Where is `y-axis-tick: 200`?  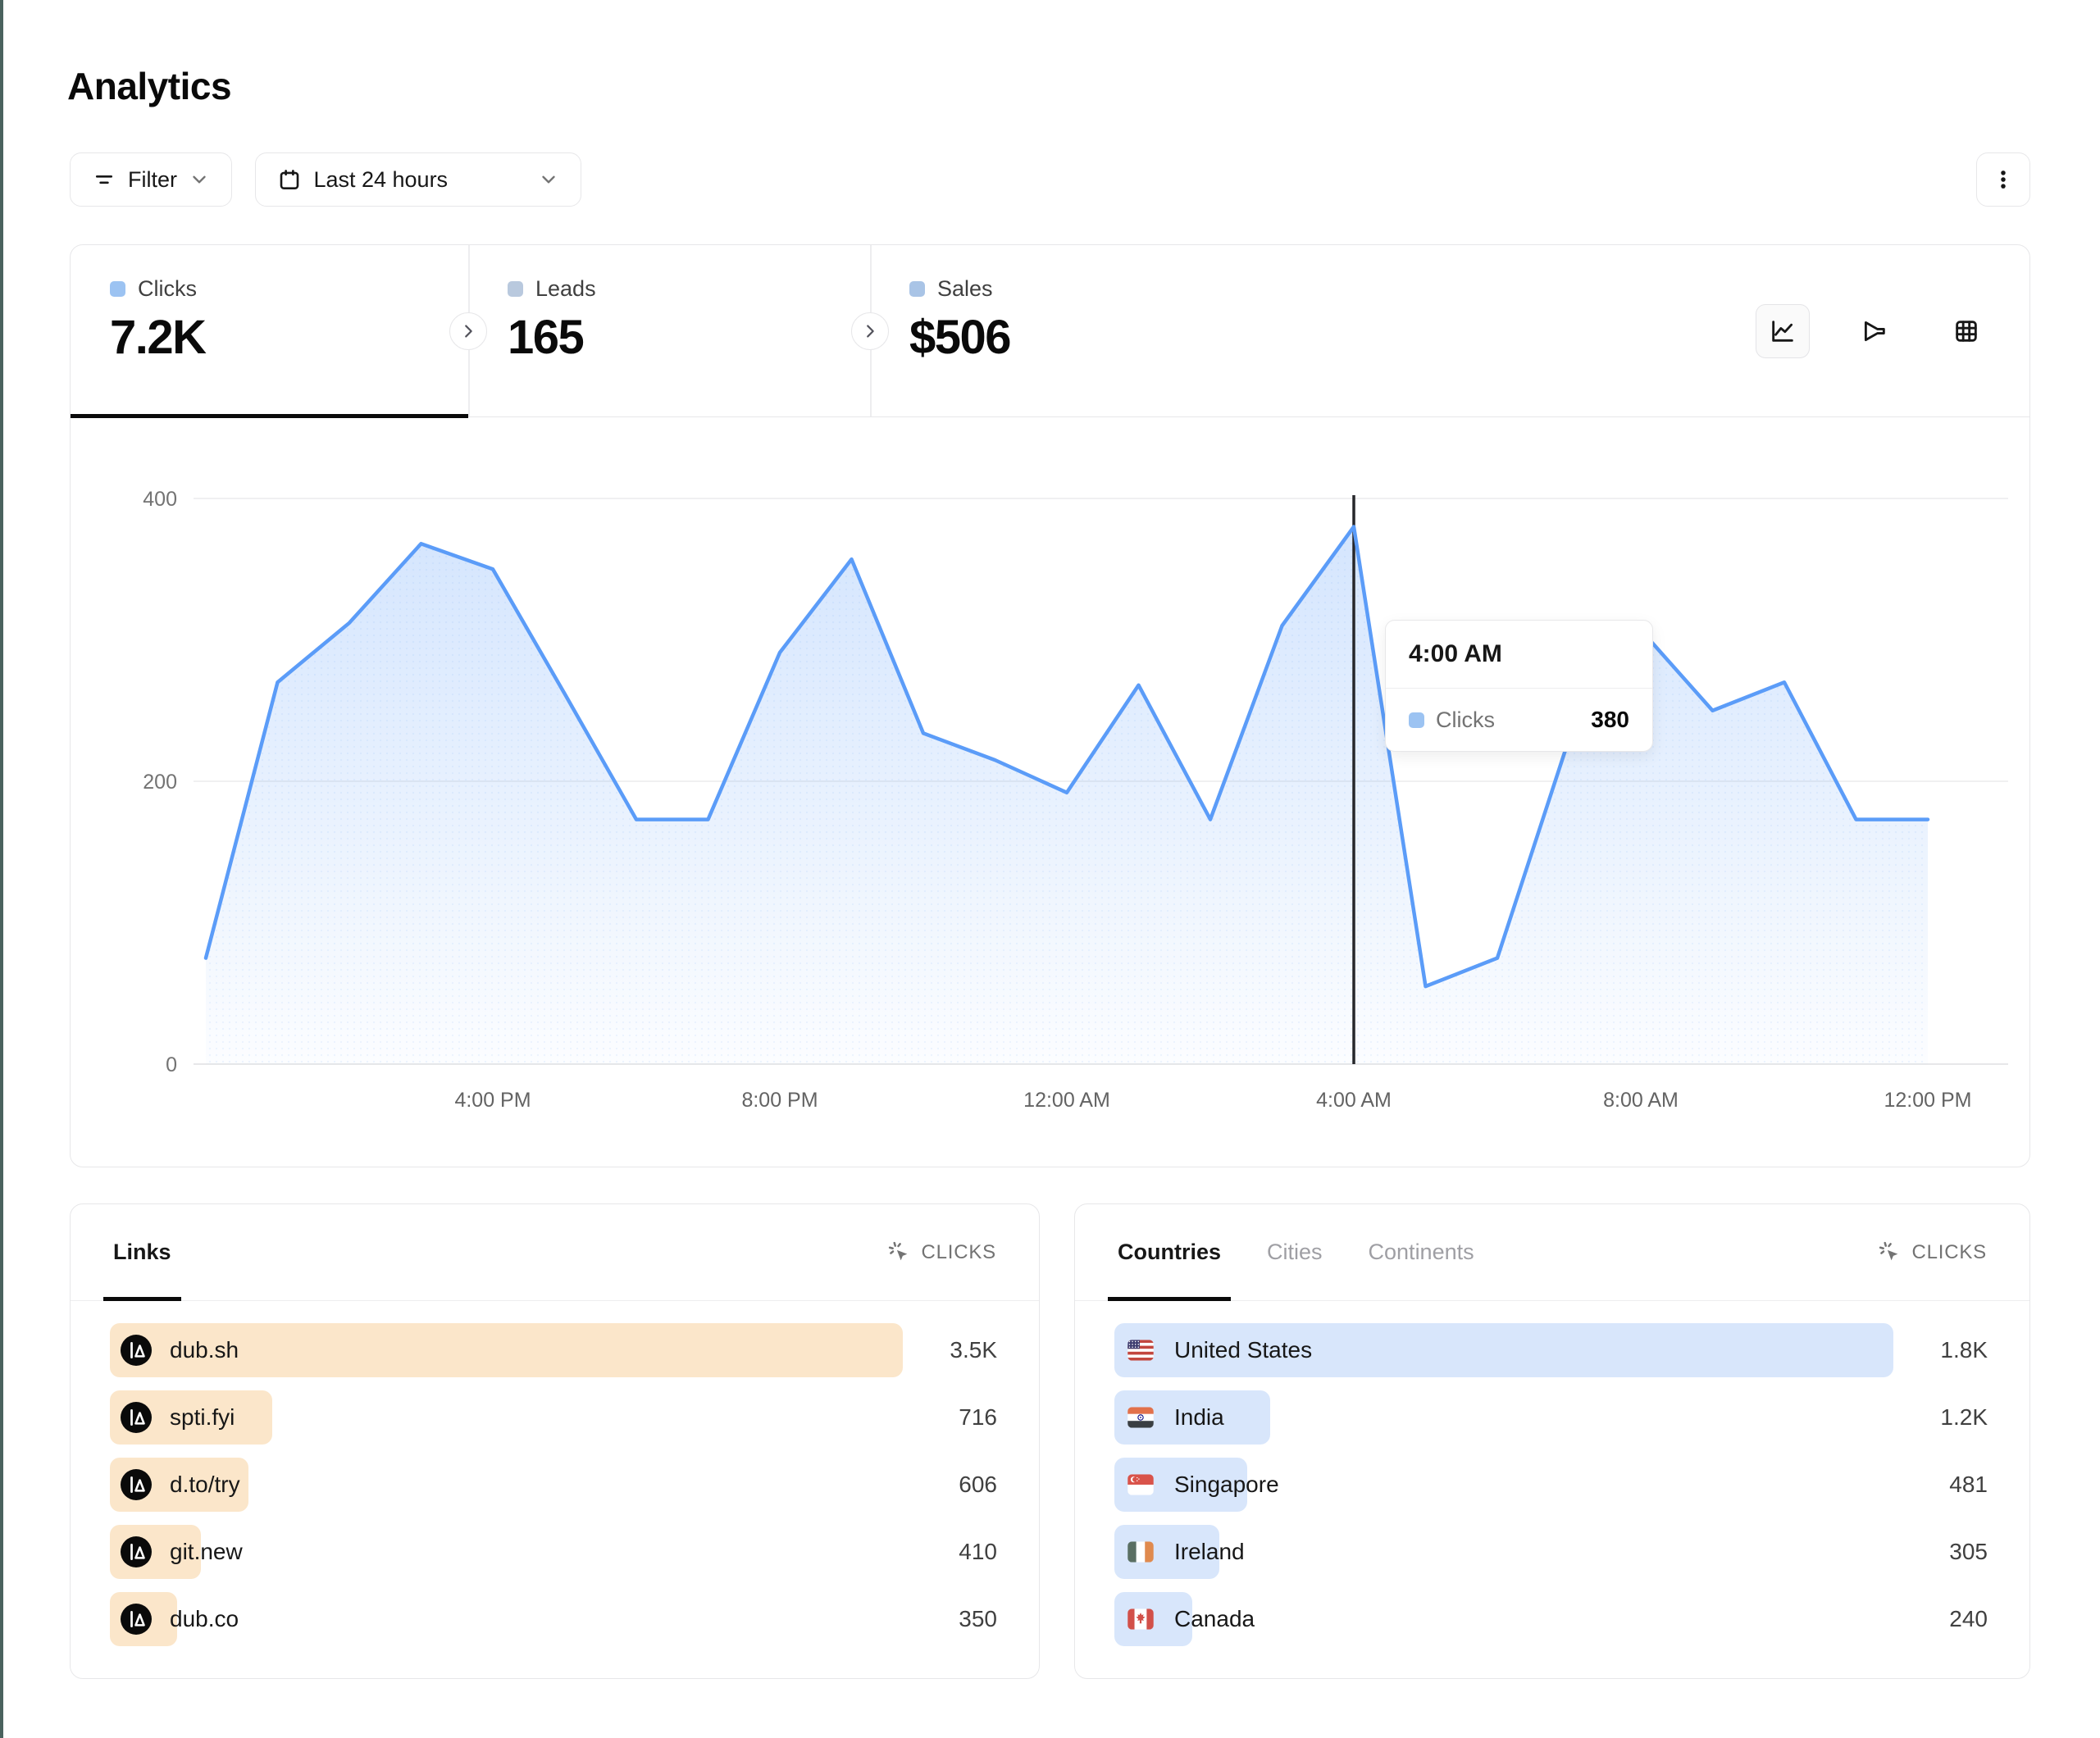
y-axis-tick: 200 is located at coordinates (160, 782).